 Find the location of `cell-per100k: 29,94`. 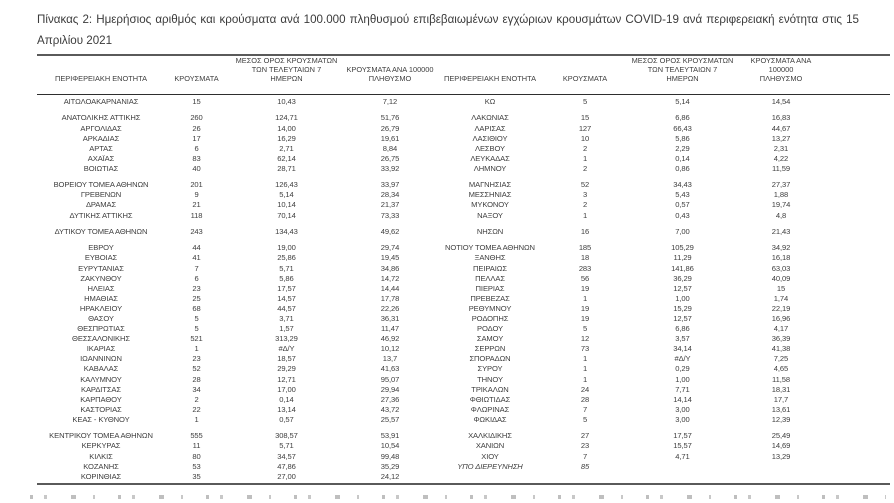

cell-per100k: 29,94 is located at coordinates (390, 389).